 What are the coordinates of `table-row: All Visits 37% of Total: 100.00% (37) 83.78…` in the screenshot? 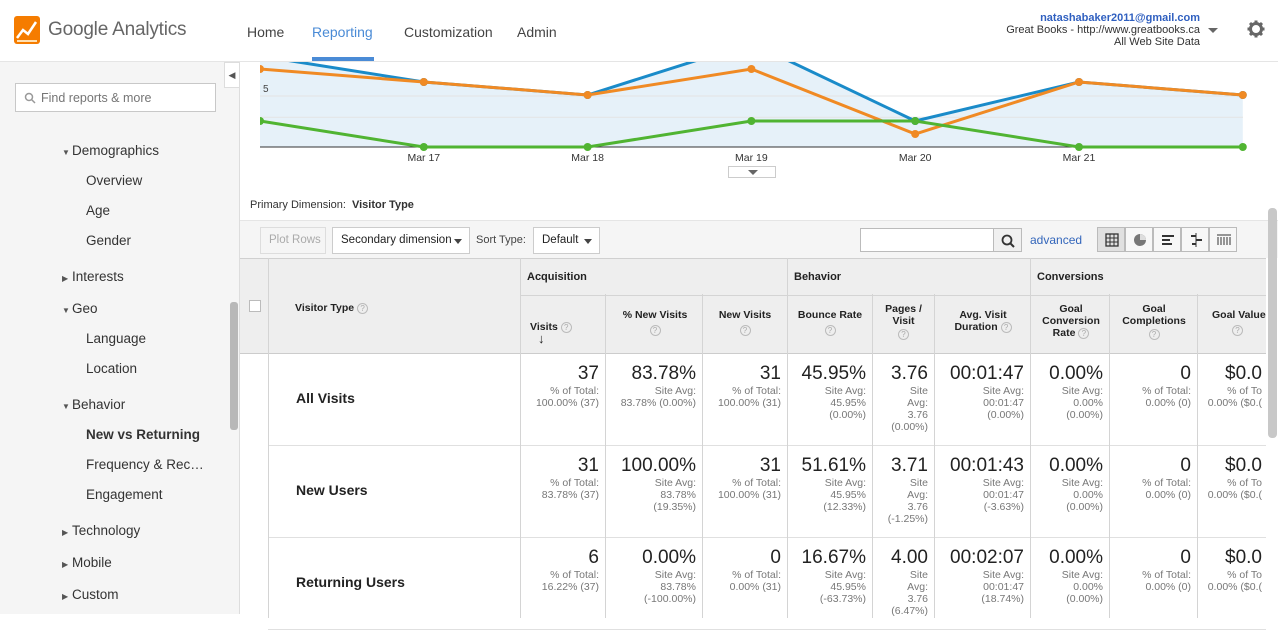 It's located at (753, 400).